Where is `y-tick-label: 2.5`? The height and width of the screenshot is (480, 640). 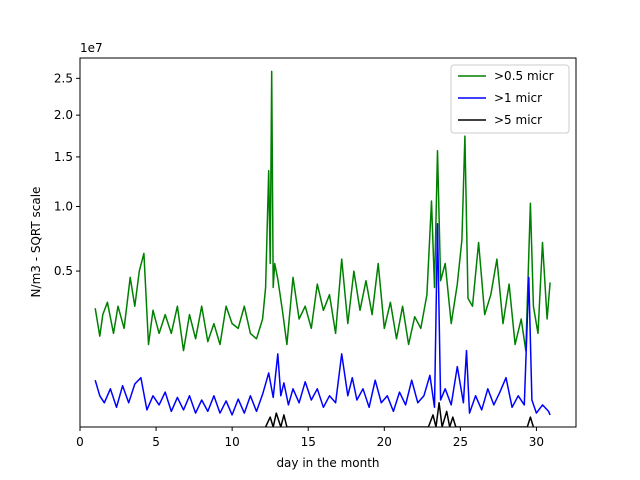 y-tick-label: 2.5 is located at coordinates (63, 78).